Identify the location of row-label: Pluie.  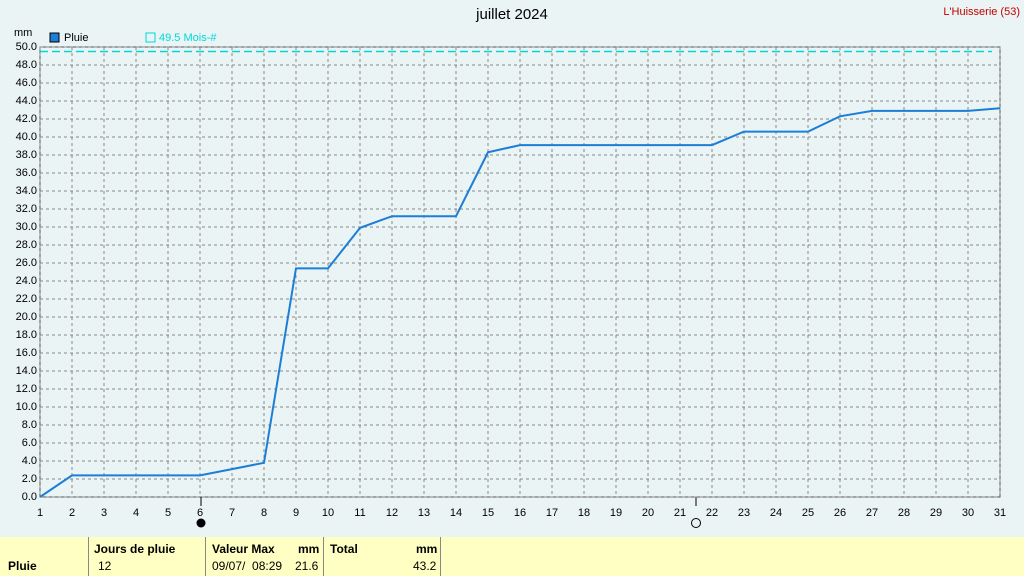
(22, 566).